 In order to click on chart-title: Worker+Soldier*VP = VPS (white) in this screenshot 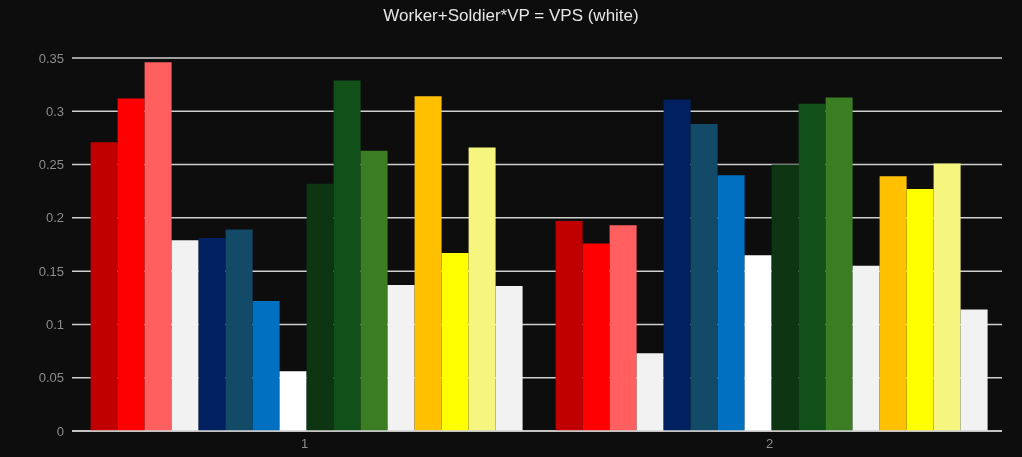, I will do `click(511, 16)`.